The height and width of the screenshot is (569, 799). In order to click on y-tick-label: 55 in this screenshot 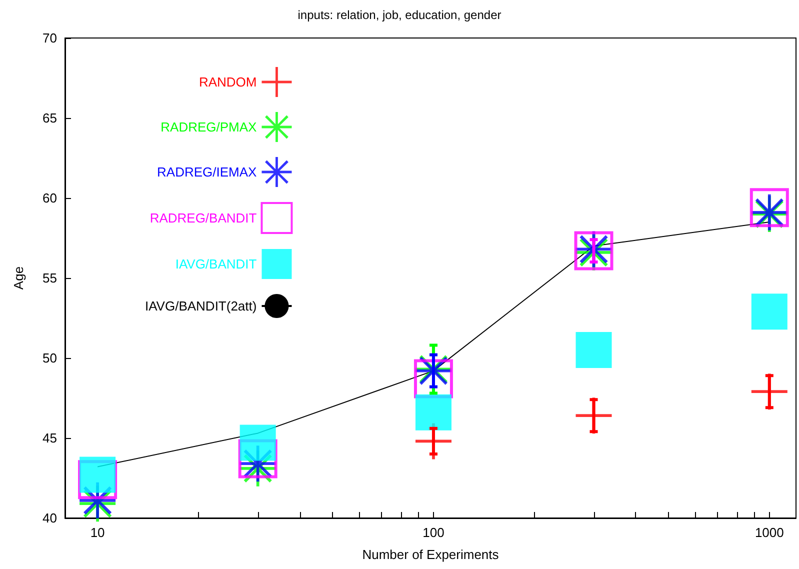, I will do `click(49, 278)`.